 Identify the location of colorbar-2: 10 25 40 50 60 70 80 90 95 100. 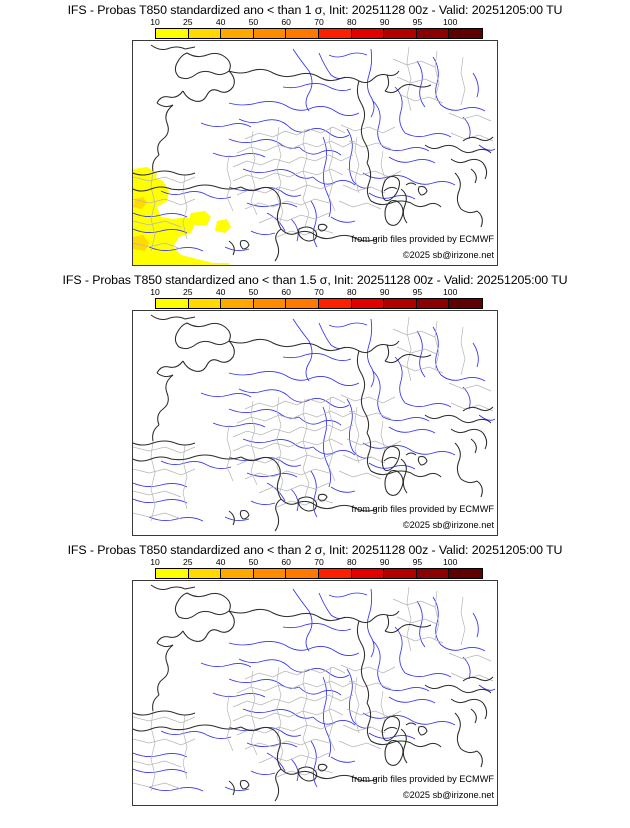
(315, 299).